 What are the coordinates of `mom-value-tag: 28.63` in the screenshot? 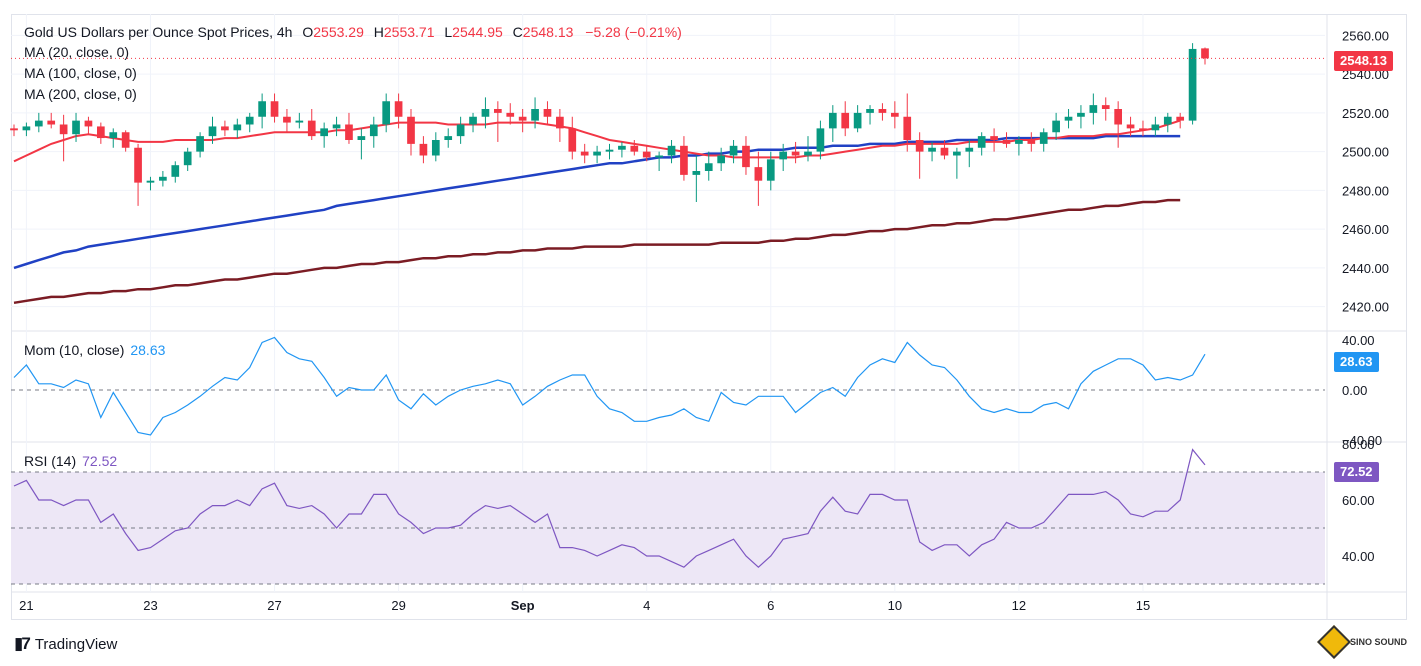 It's located at (1356, 362).